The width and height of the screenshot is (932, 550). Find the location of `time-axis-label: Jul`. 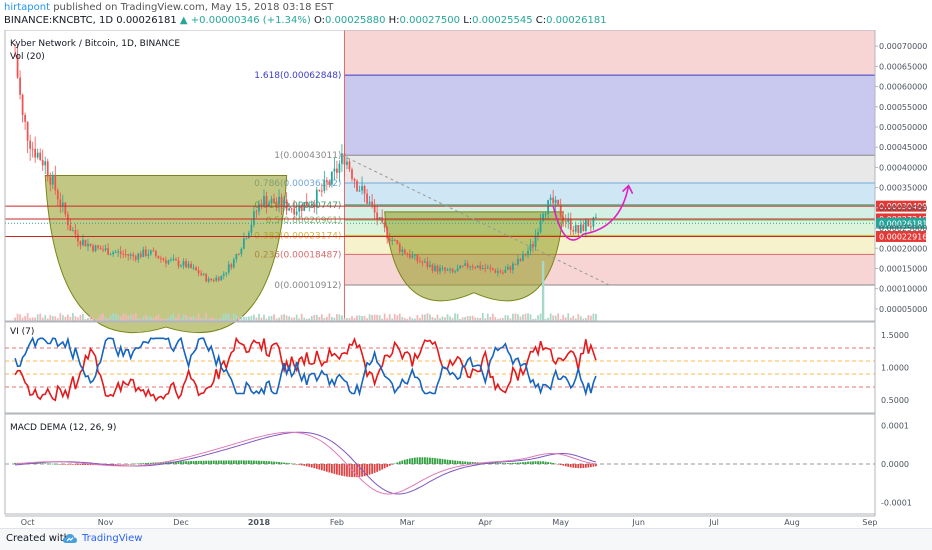

time-axis-label: Jul is located at coordinates (713, 522).